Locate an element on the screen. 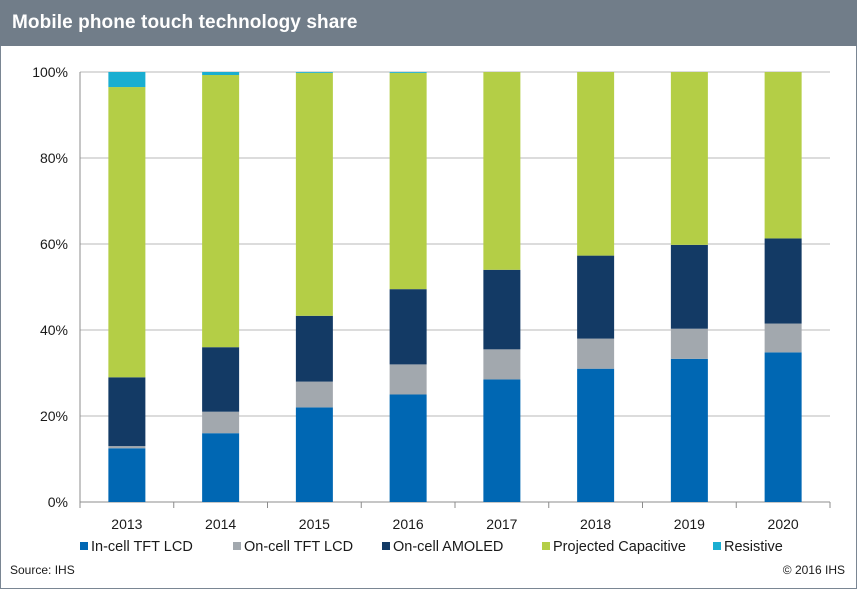 The image size is (857, 589). legend-item: Resistive is located at coordinates (748, 547).